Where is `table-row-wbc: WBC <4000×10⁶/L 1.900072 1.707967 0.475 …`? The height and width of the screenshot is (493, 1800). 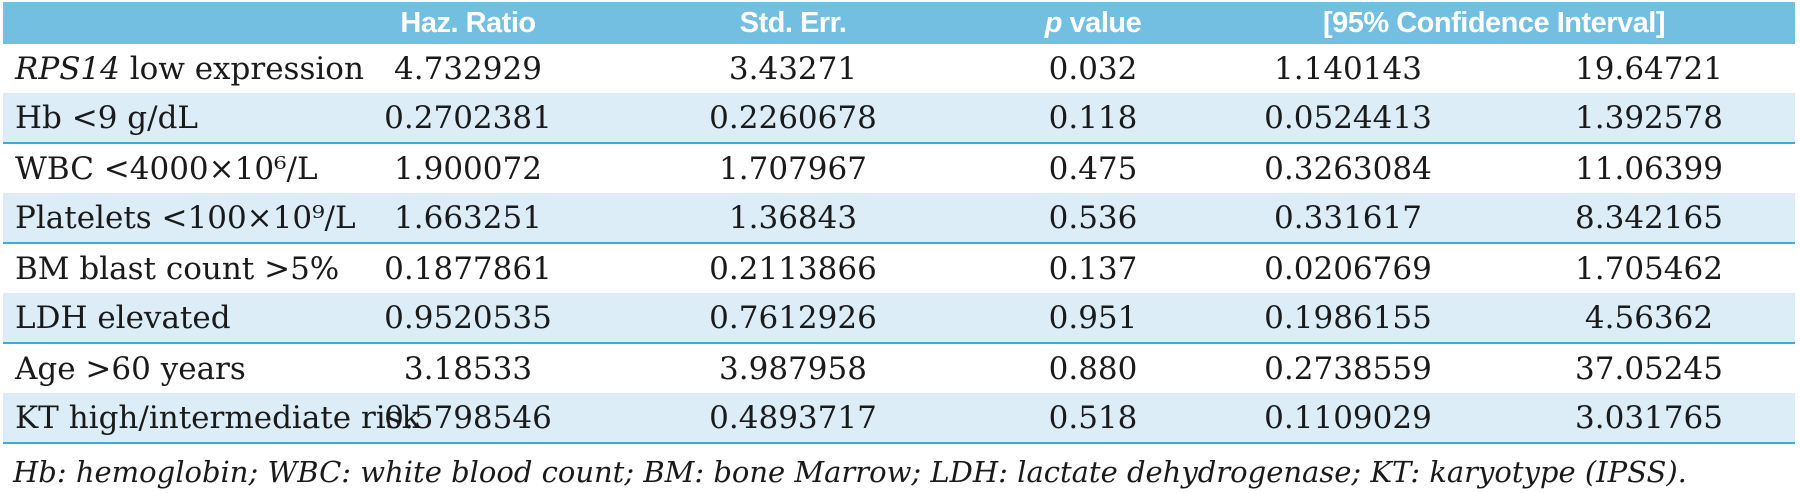 table-row-wbc: WBC <4000×10⁶/L 1.900072 1.707967 0.475 … is located at coordinates (899, 168).